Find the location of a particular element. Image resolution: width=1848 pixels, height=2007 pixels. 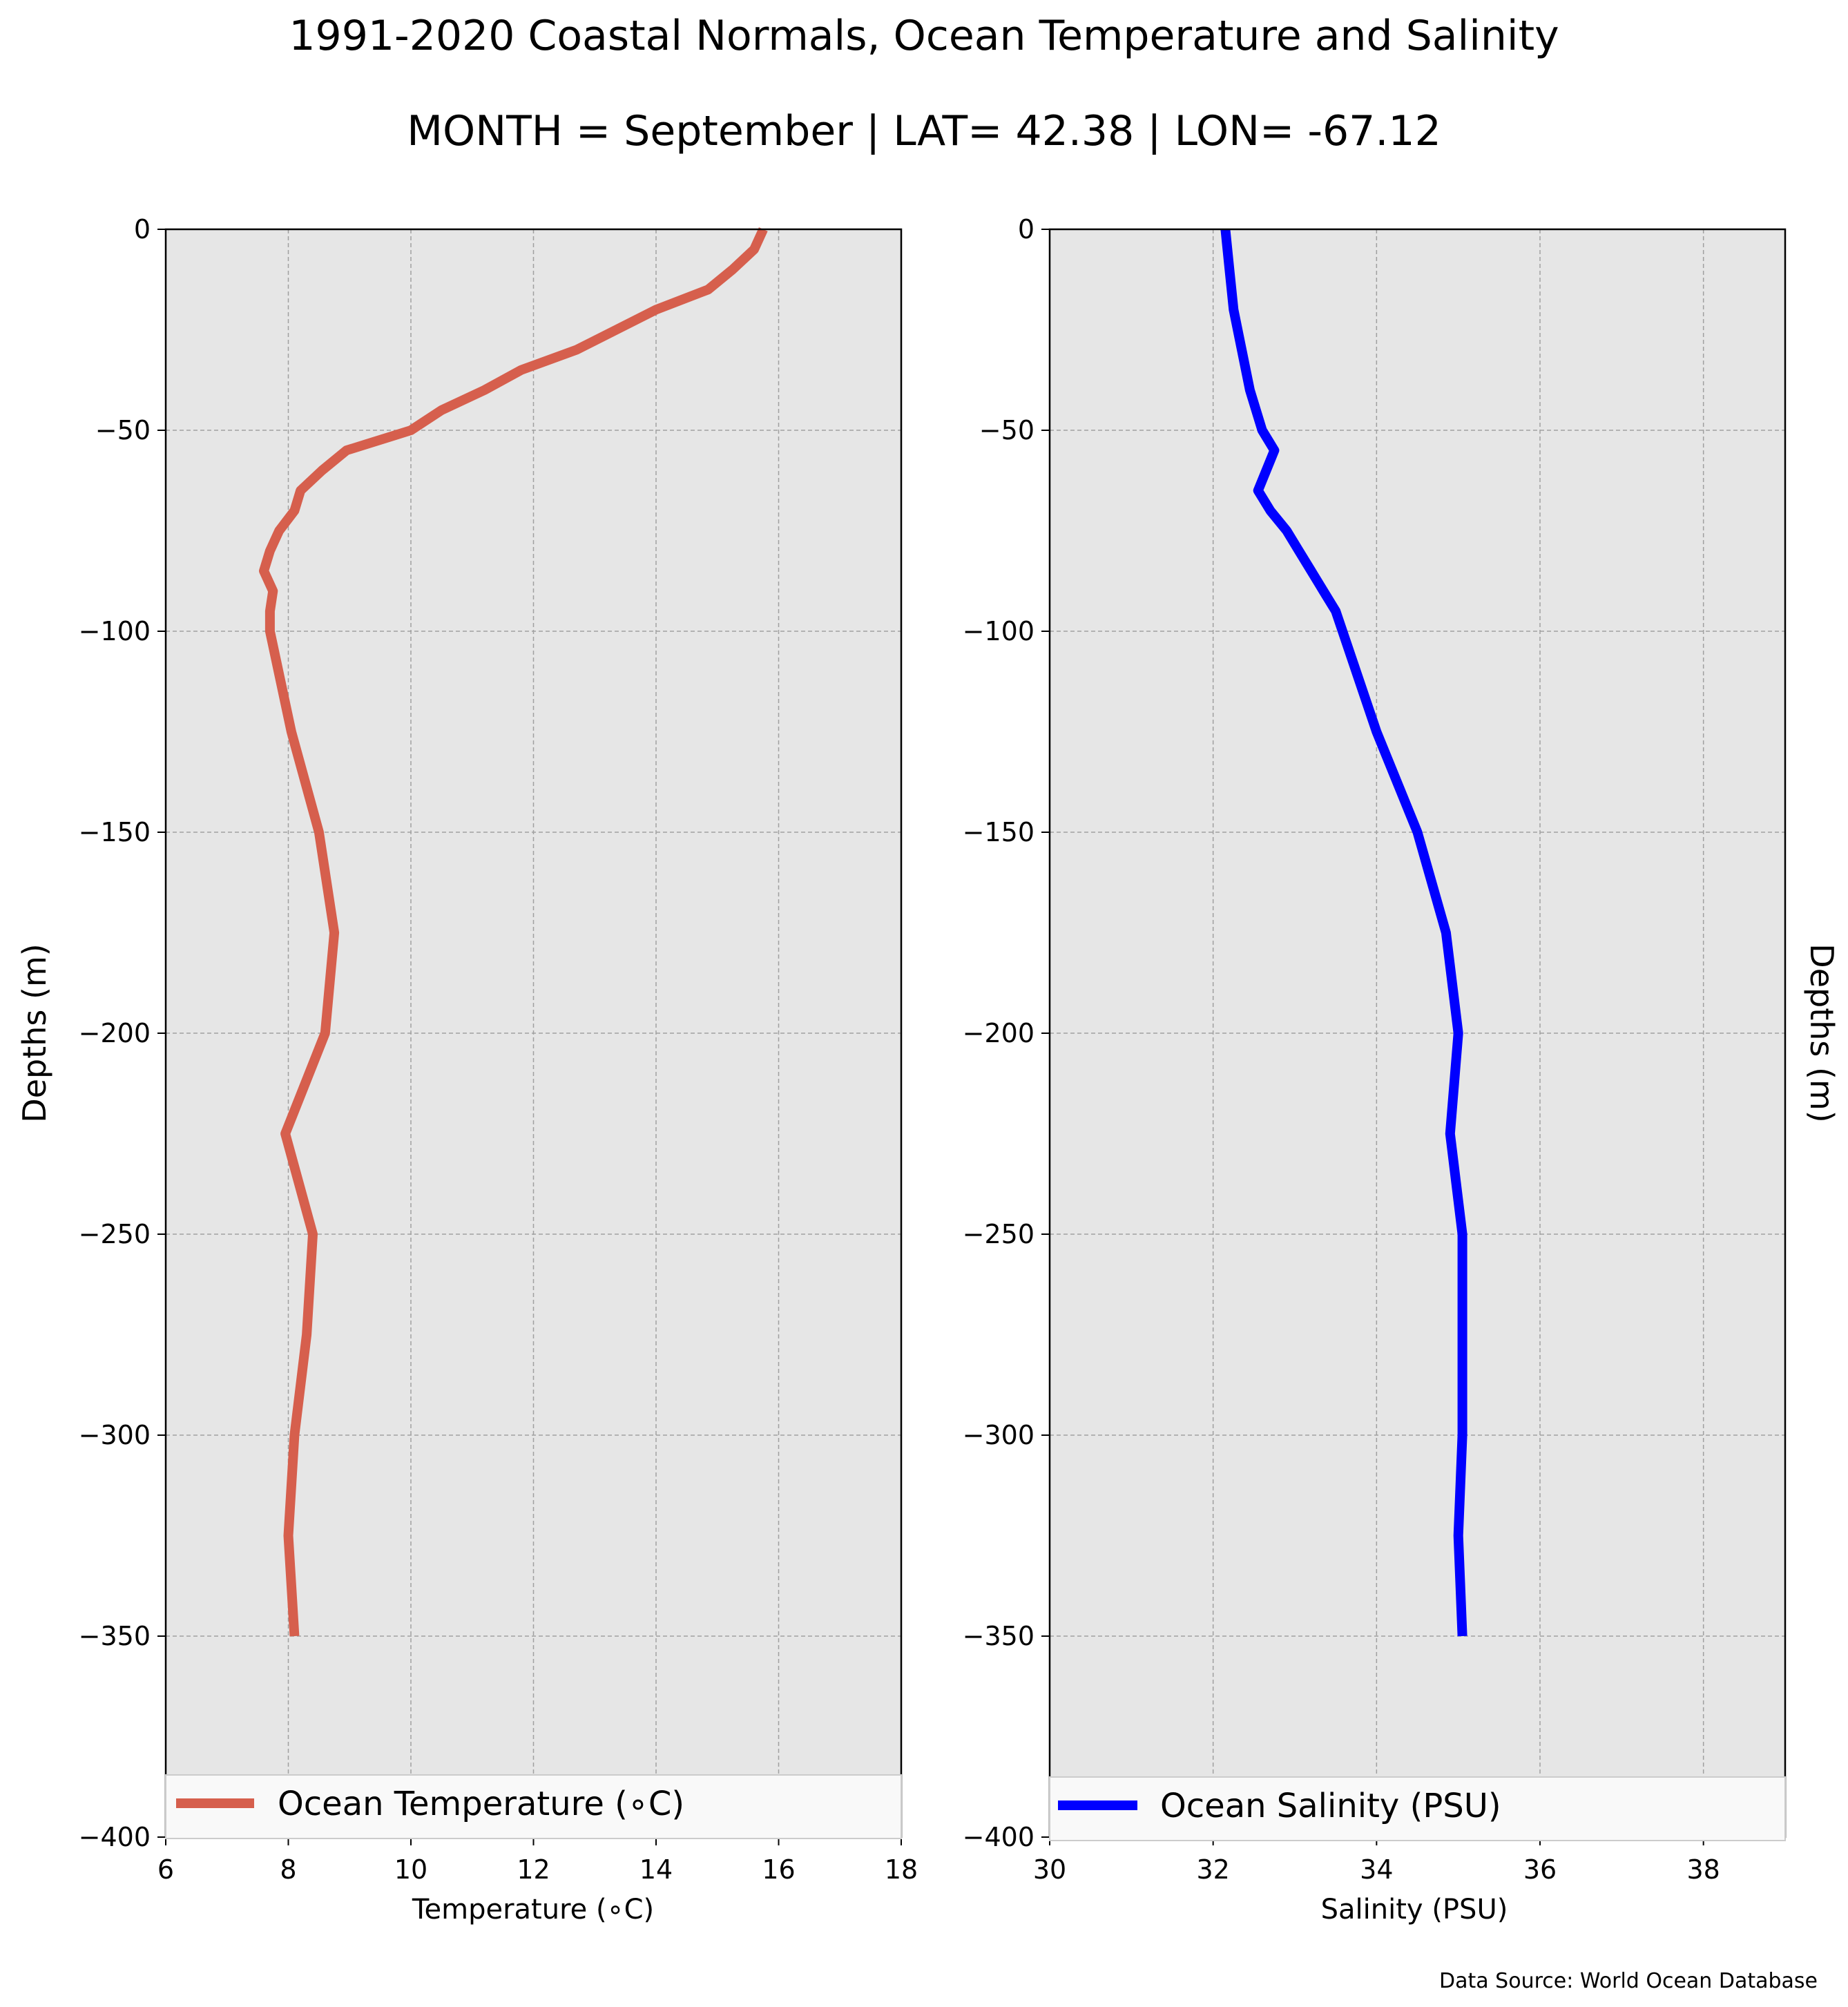

salinity-legend-label: Ocean Salinity (PSU) is located at coordinates (1330, 1806).